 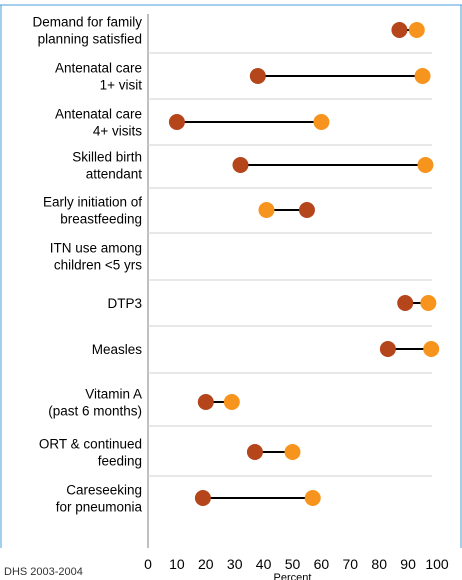 I want to click on category-label: attendant, so click(x=114, y=174).